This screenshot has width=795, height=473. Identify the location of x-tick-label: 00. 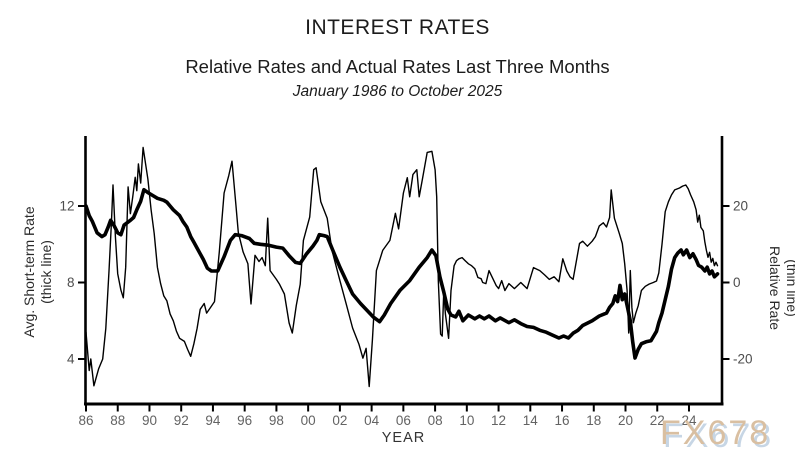
(308, 420).